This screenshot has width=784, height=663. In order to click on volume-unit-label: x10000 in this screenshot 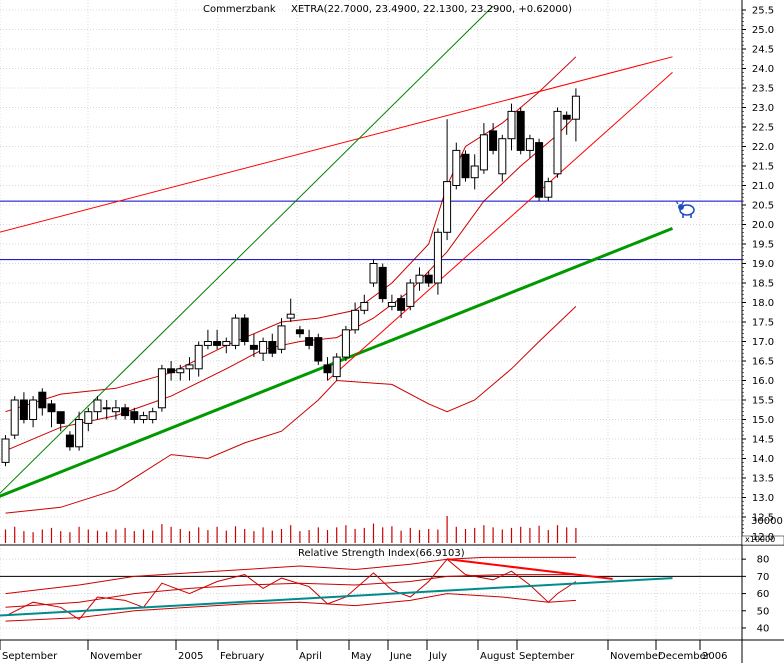, I will do `click(760, 539)`.